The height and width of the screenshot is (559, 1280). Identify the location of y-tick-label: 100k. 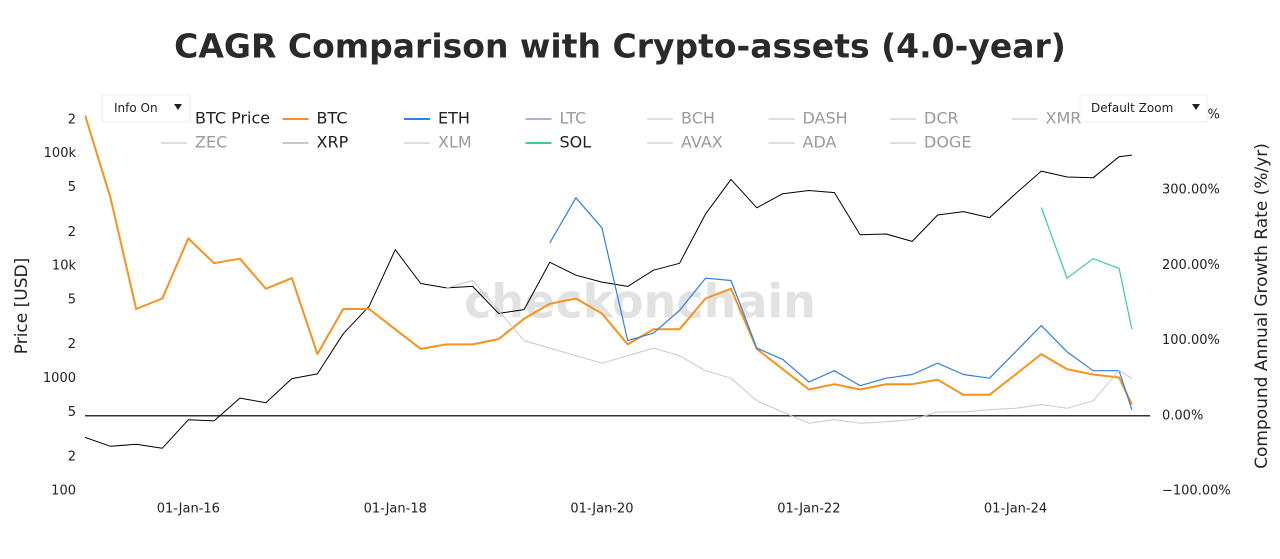
(60, 153).